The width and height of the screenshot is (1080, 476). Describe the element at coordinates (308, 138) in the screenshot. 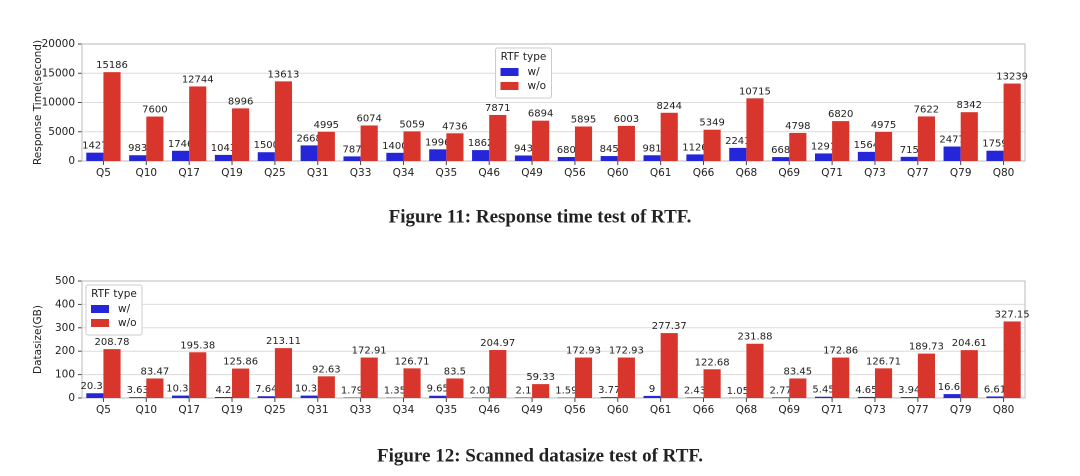

I see `value-label: 2668` at that location.